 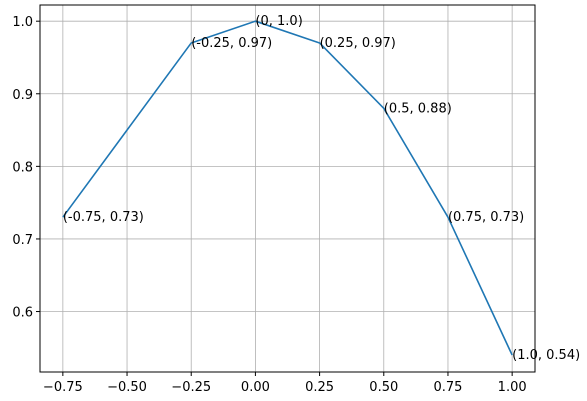 What do you see at coordinates (63, 387) in the screenshot?
I see `x-tick-label: −0.75` at bounding box center [63, 387].